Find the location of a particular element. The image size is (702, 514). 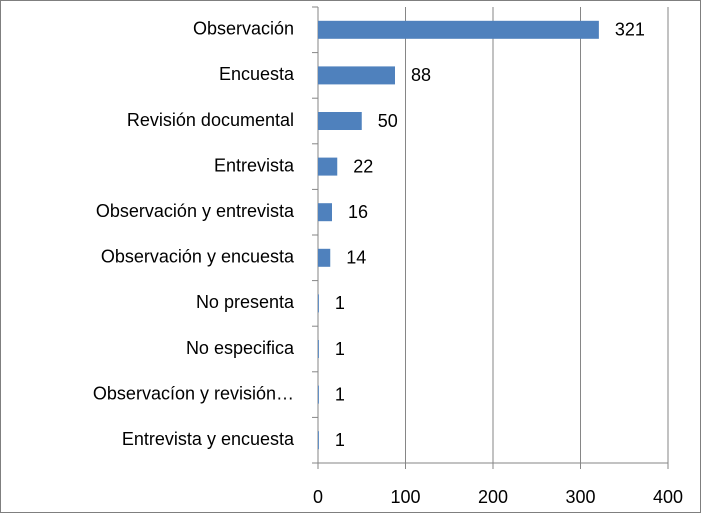

y-tick-label: No especifica is located at coordinates (240, 348).